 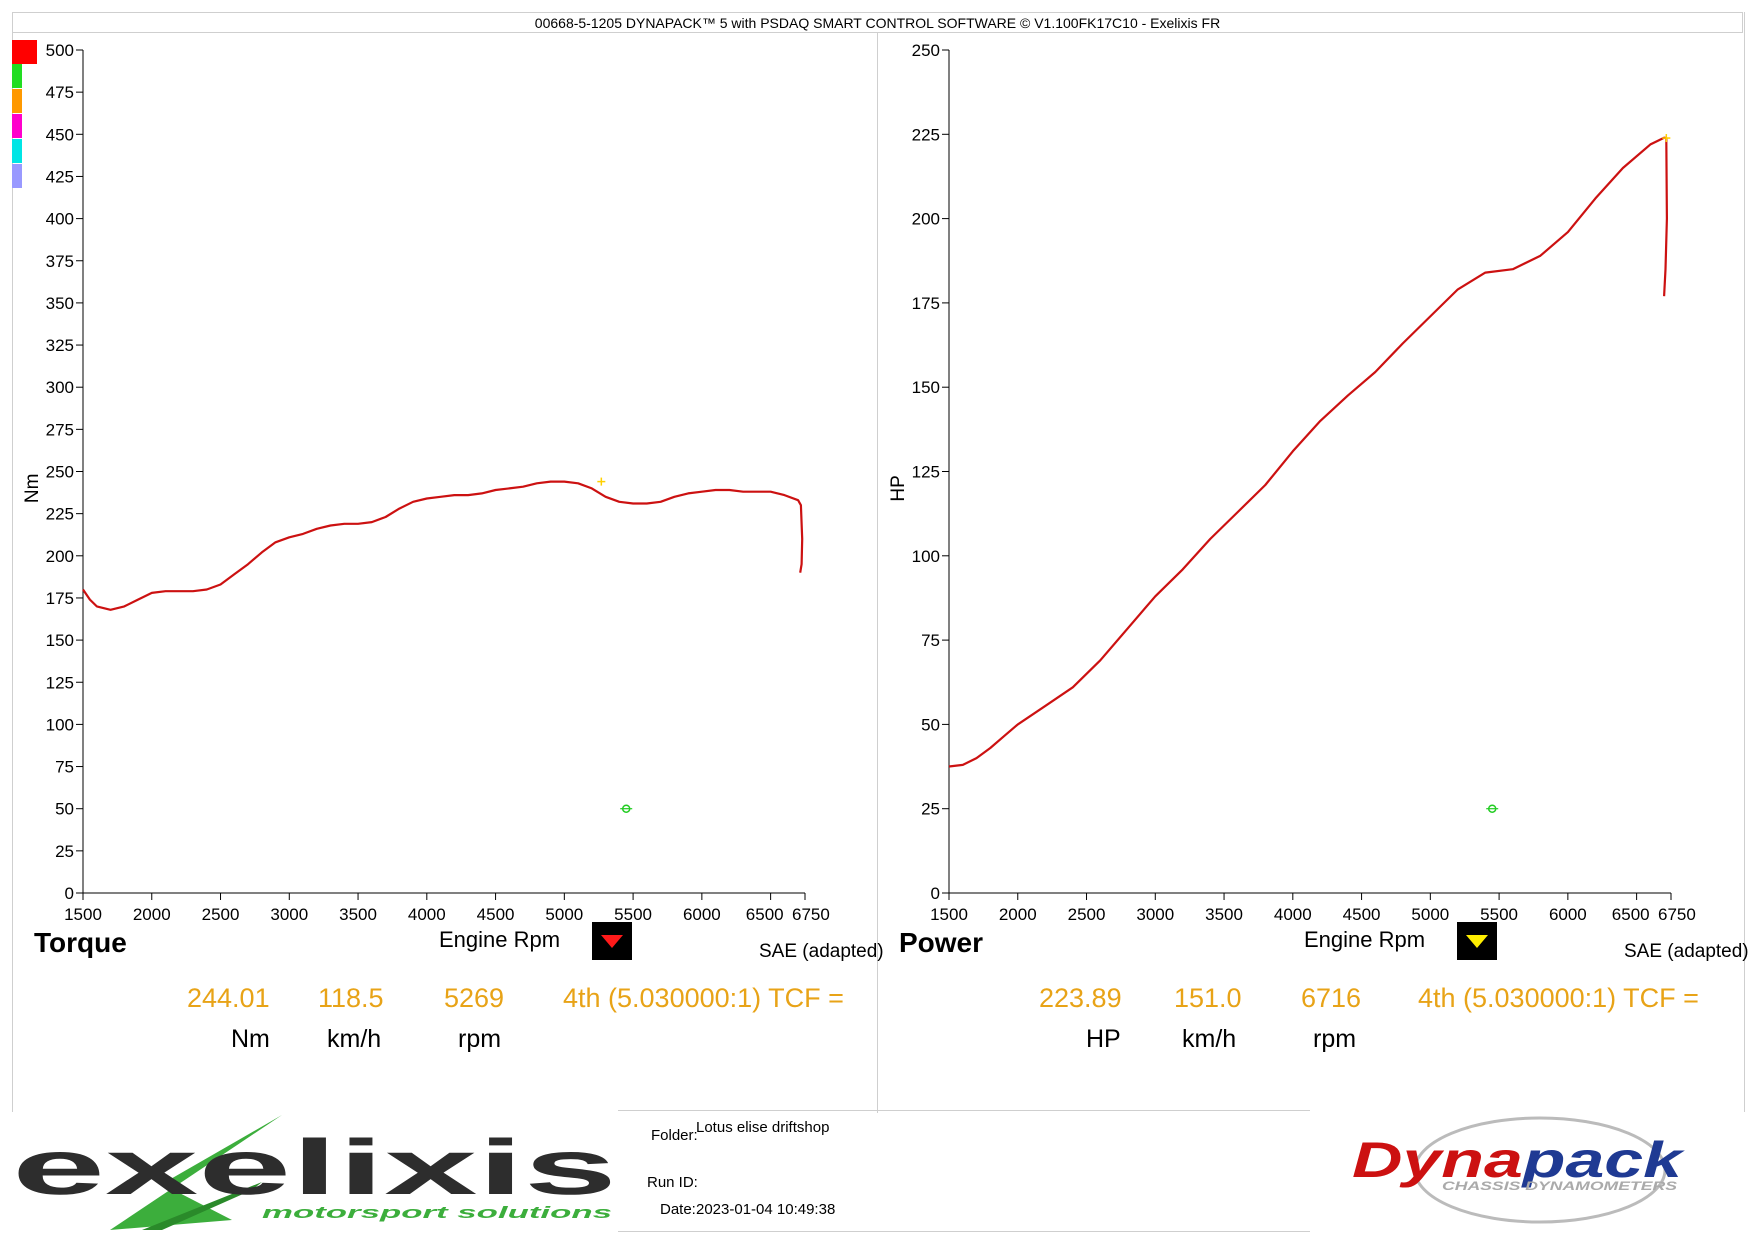 What do you see at coordinates (678, 1209) in the screenshot?
I see `date-label: Date:` at bounding box center [678, 1209].